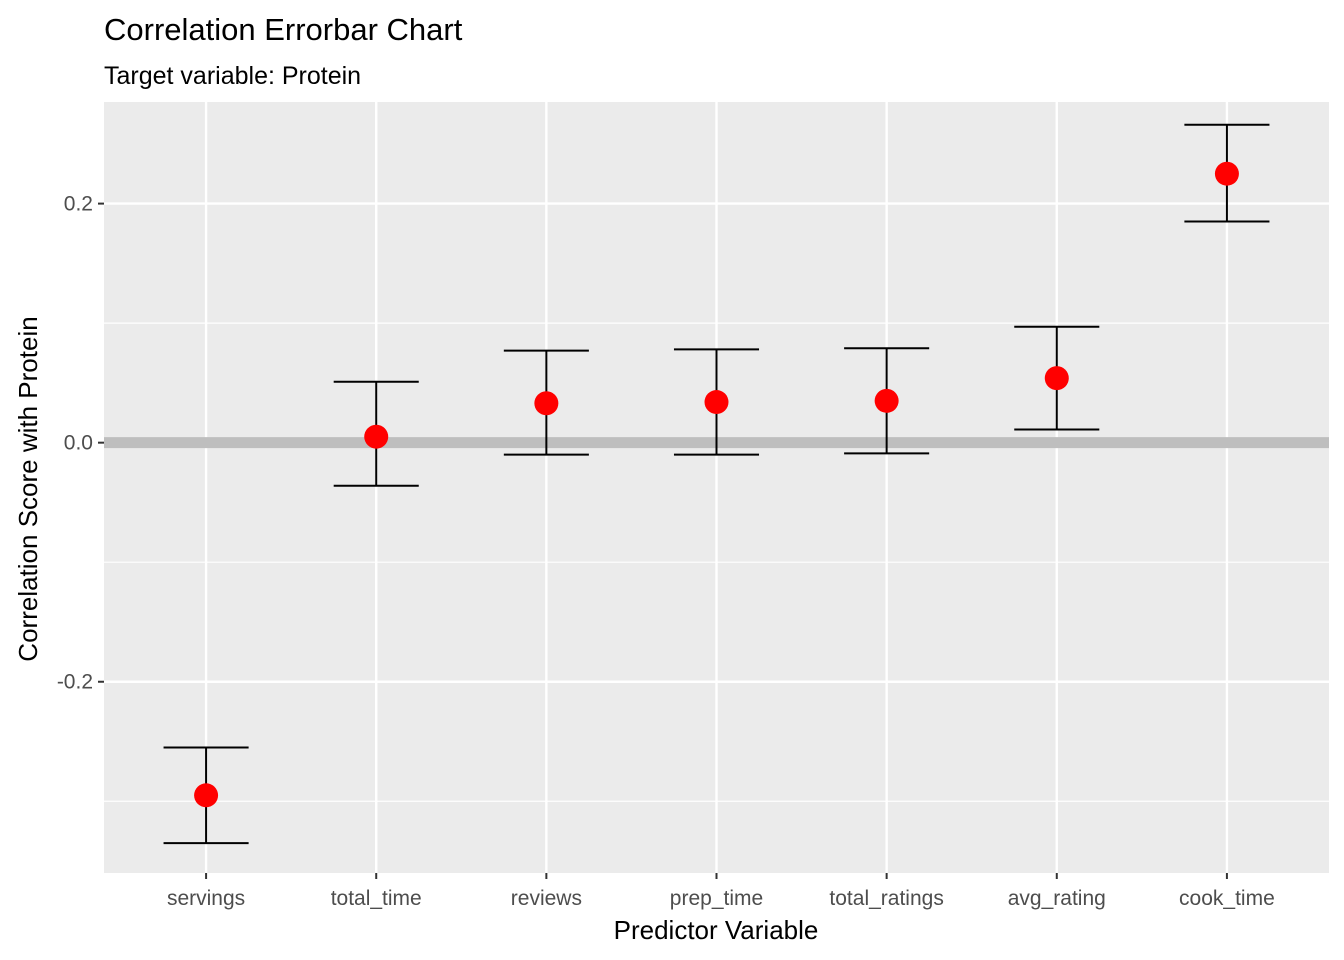  What do you see at coordinates (376, 436) in the screenshot?
I see `data-point-total_time` at bounding box center [376, 436].